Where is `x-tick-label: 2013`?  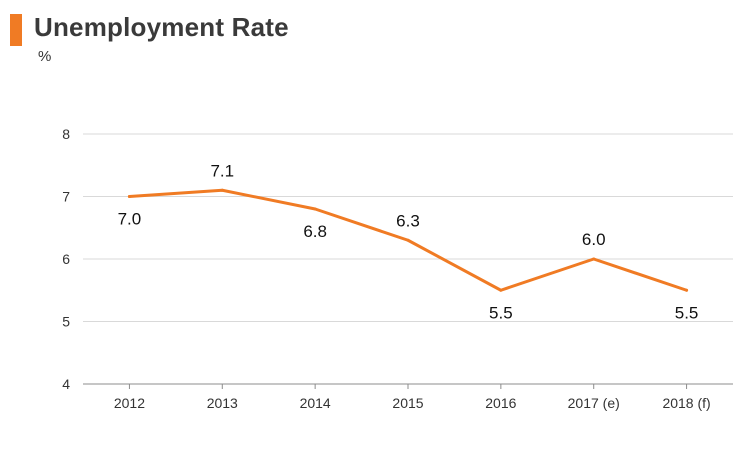
x-tick-label: 2013 is located at coordinates (222, 403).